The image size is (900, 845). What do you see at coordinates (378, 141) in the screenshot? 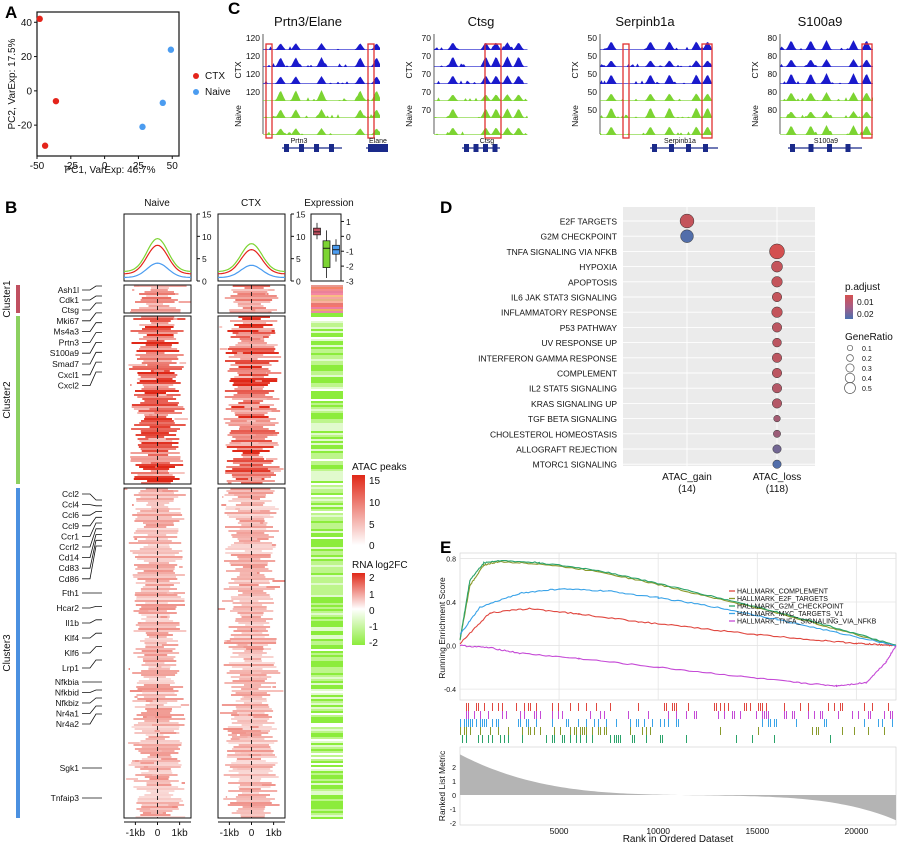
I see `gene-name-label: Elane` at bounding box center [378, 141].